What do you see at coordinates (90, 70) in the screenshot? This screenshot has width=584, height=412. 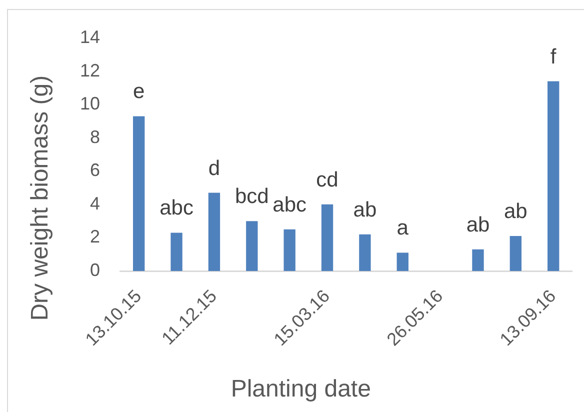 I see `y-tick-label: 12` at bounding box center [90, 70].